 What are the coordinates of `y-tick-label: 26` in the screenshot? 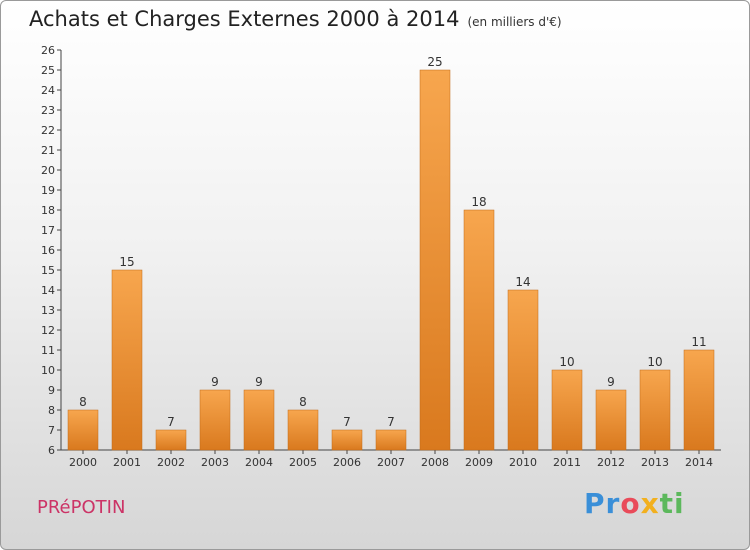 It's located at (48, 50).